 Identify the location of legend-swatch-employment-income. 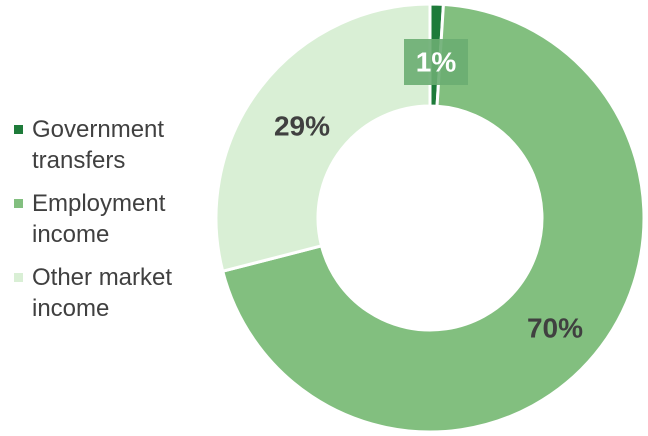
(18, 203).